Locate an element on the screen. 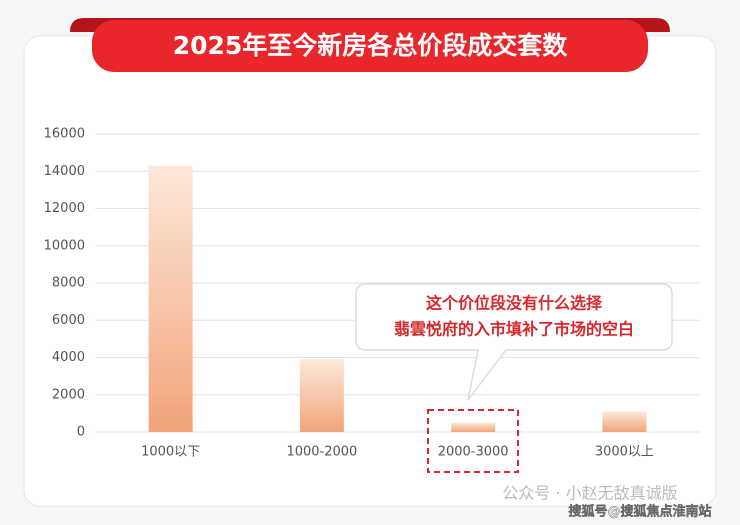 Image resolution: width=740 pixels, height=525 pixels. y-tick-label: 0 is located at coordinates (81, 432).